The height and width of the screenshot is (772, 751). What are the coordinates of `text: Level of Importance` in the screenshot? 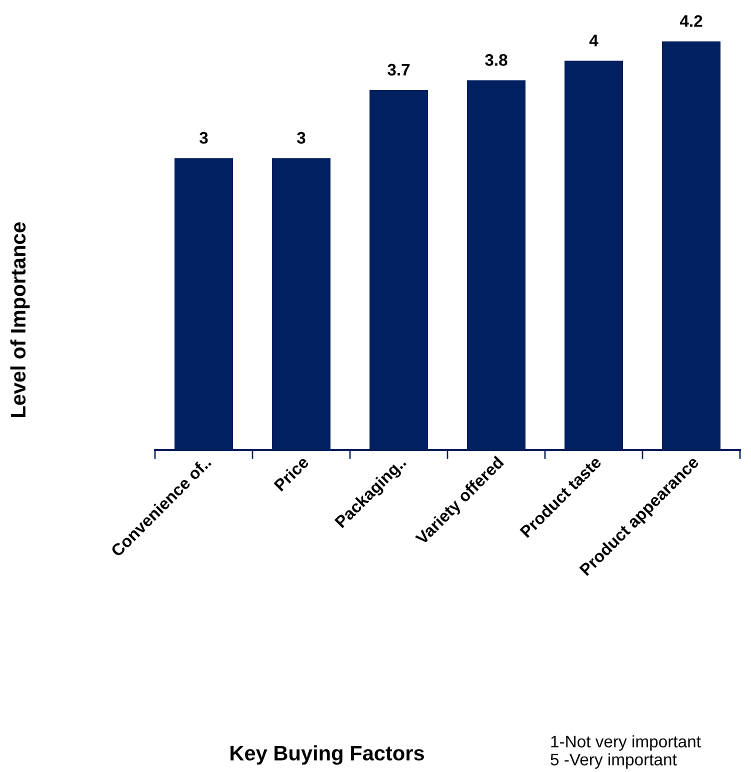 It's located at (20, 320).